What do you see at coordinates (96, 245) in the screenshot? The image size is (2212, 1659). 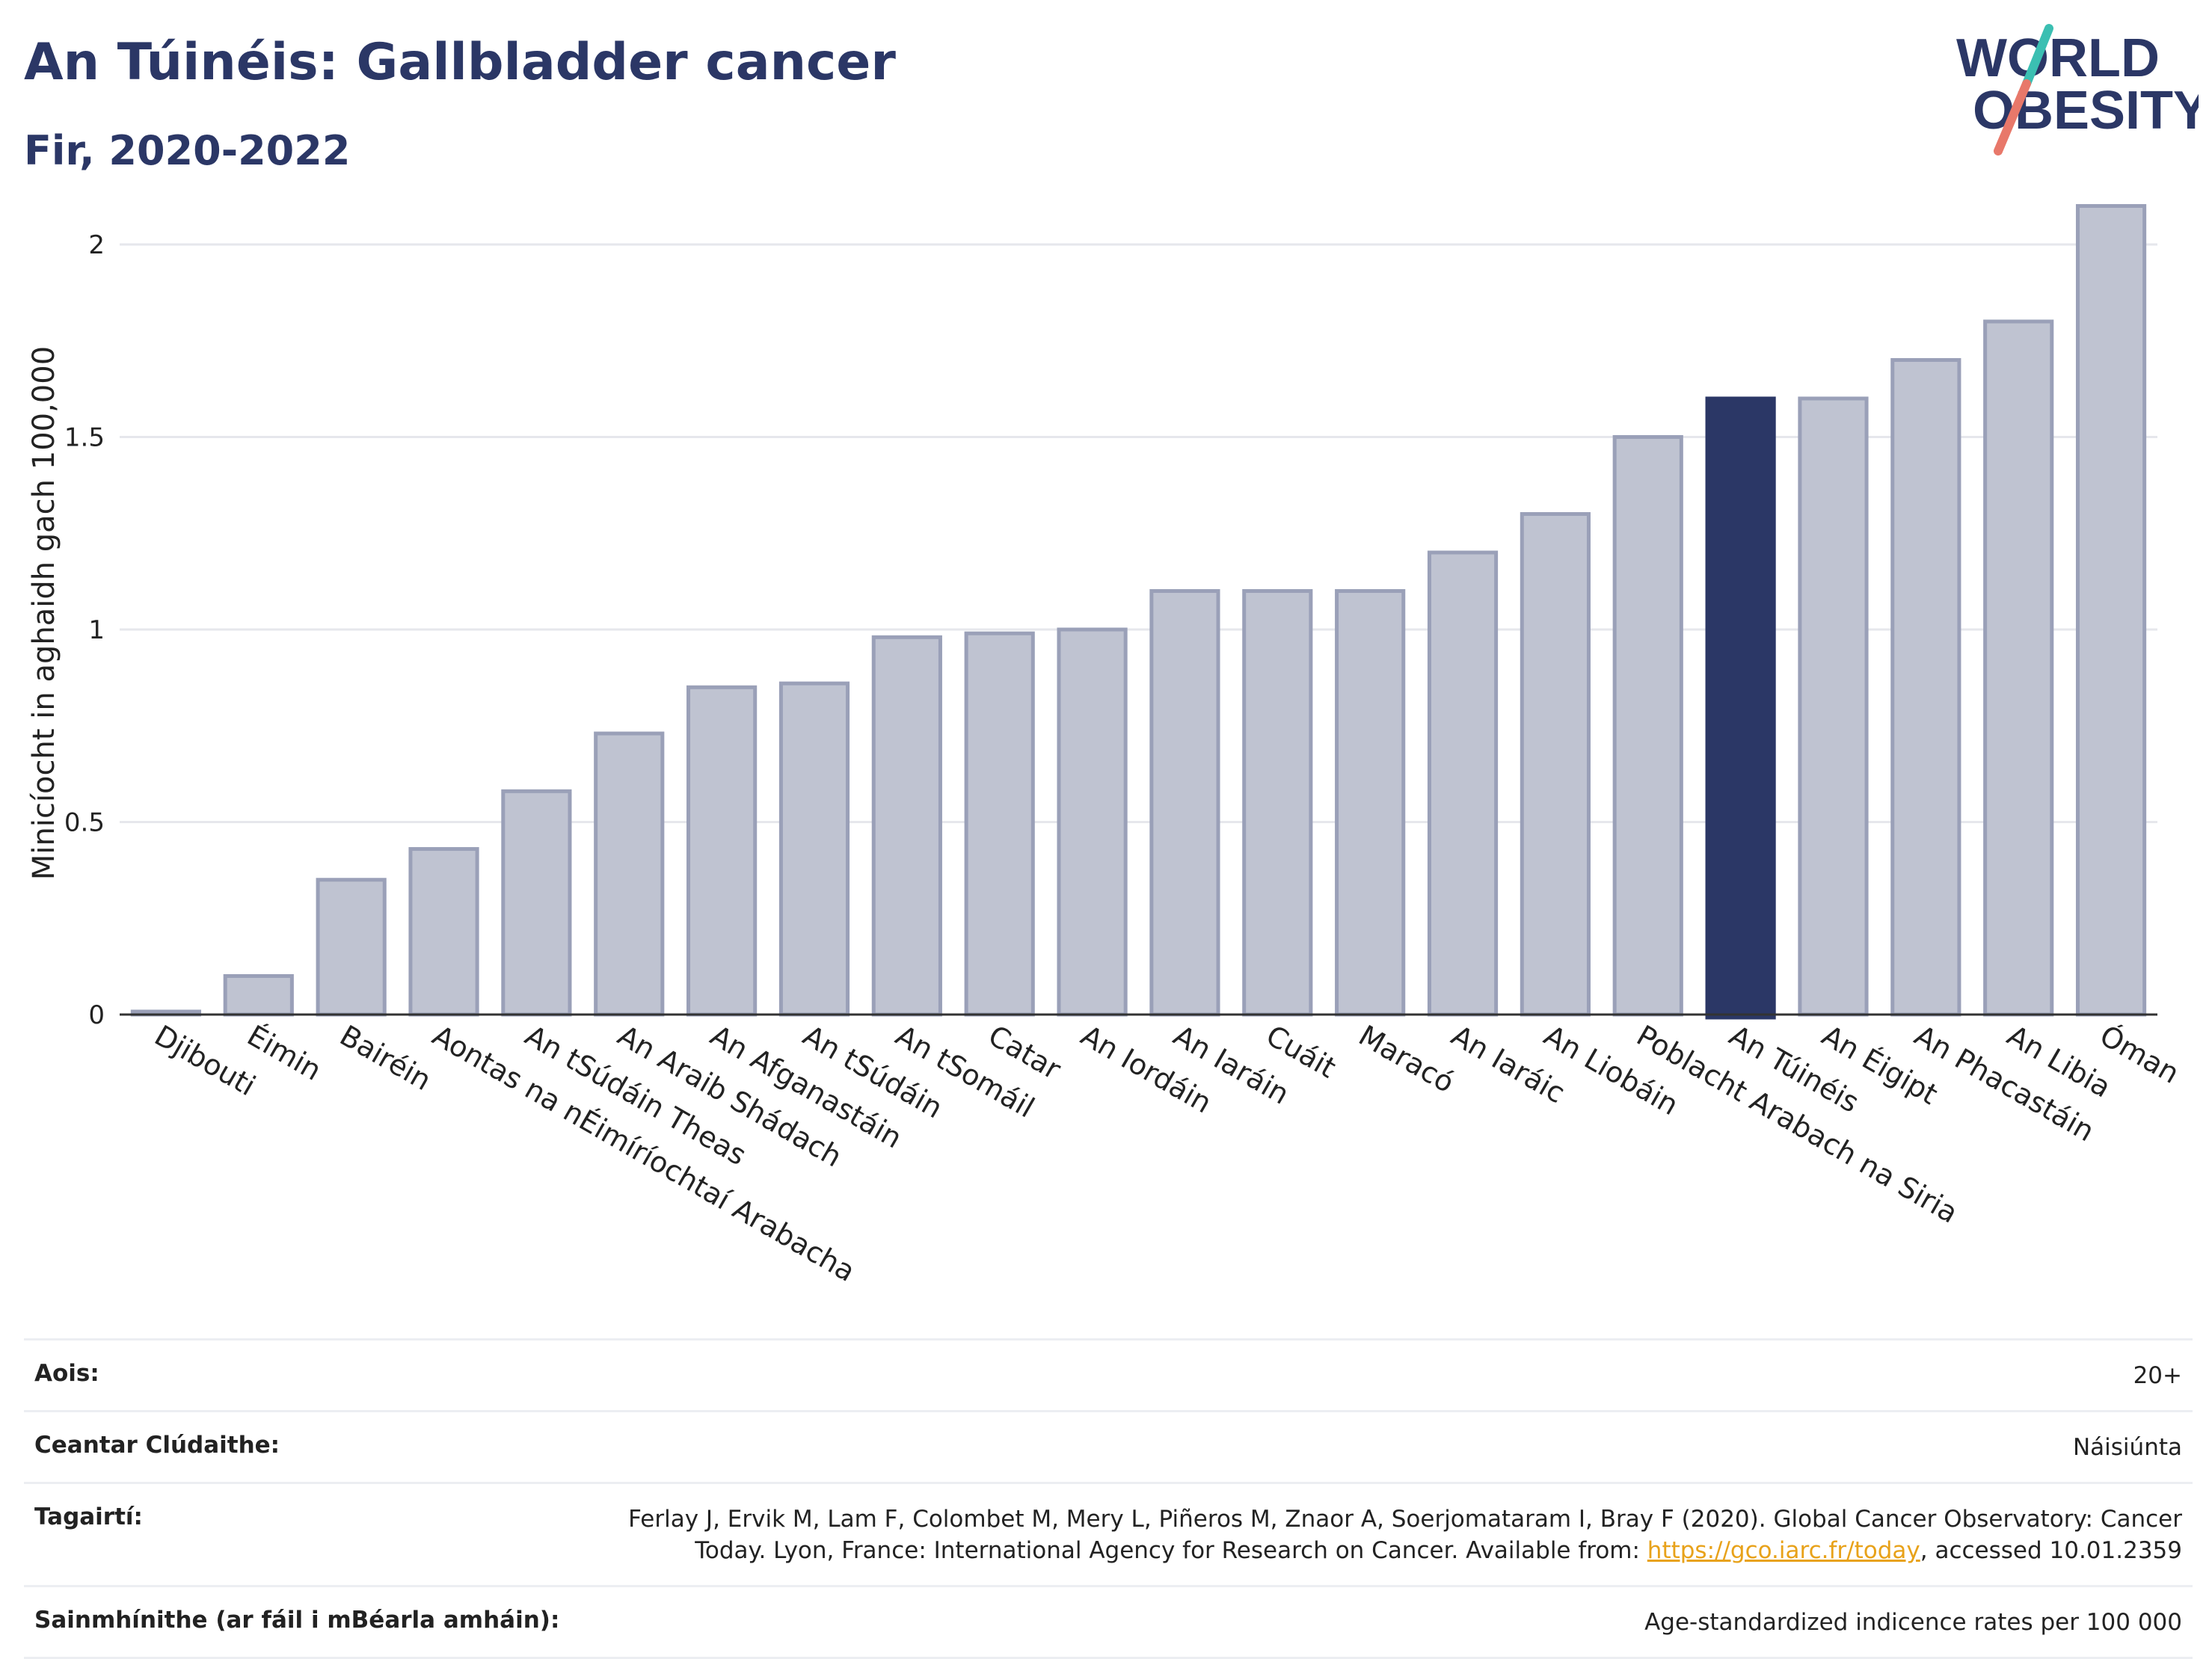 I see `y-tick-label: 2` at bounding box center [96, 245].